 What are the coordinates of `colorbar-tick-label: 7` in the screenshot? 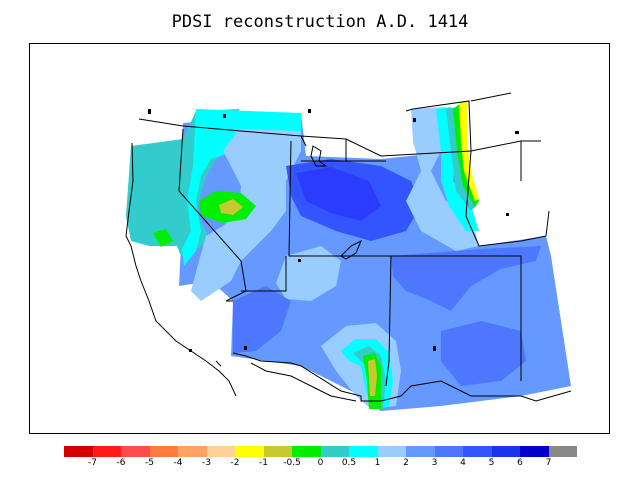 It's located at (548, 463).